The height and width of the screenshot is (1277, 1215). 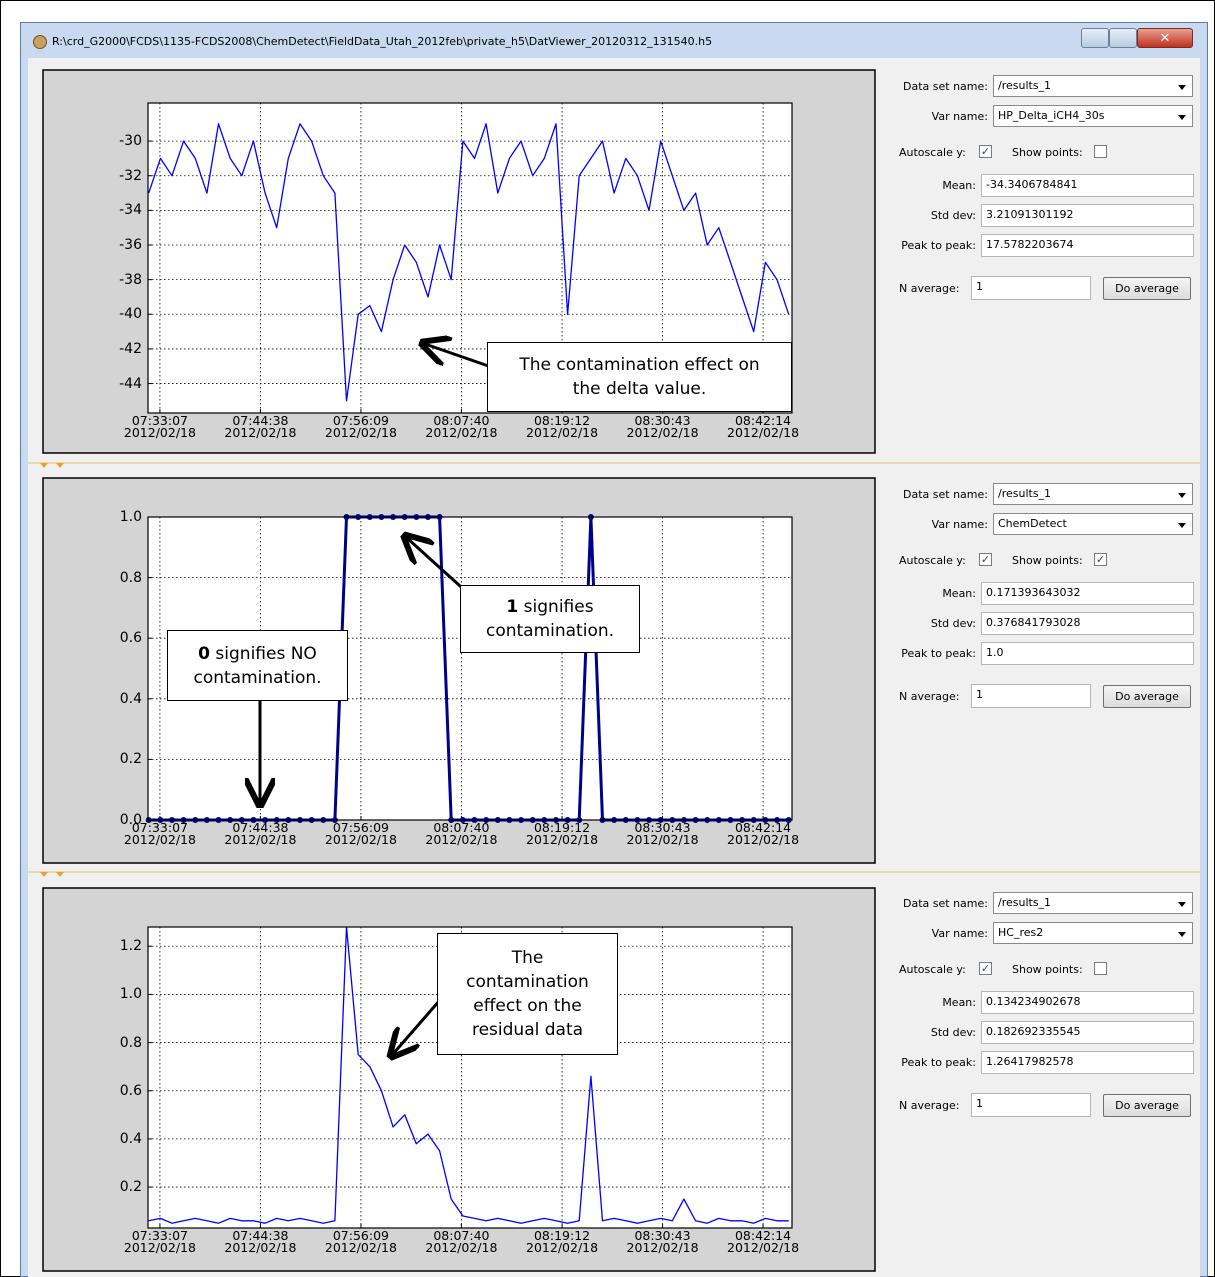 What do you see at coordinates (1095, 38) in the screenshot?
I see `minimize-button` at bounding box center [1095, 38].